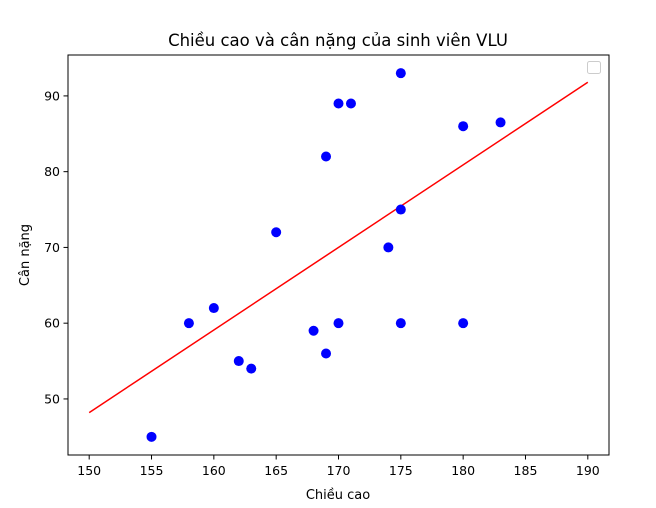 This screenshot has height=508, width=656. Describe the element at coordinates (339, 470) in the screenshot. I see `x-tick-label: 170` at that location.